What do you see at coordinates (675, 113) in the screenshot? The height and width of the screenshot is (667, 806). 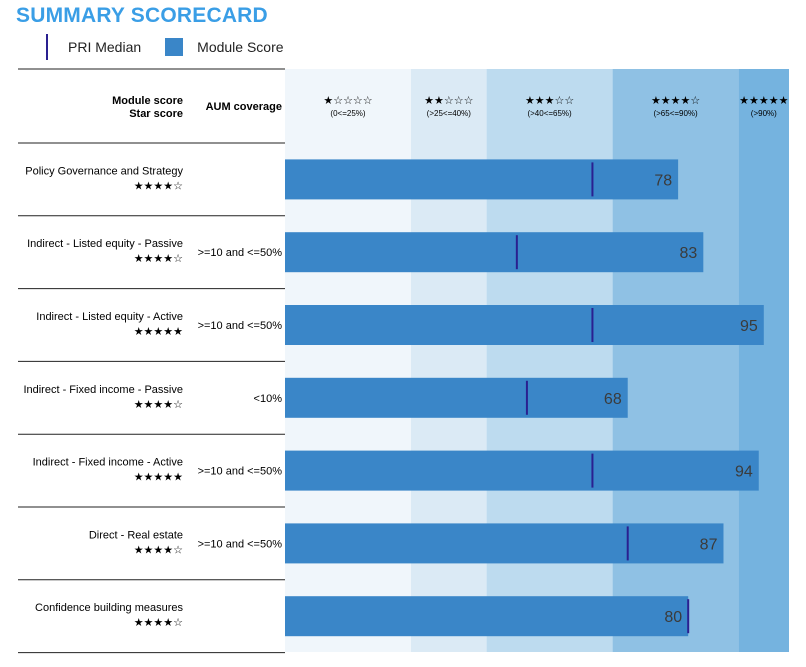 I see `band-range-4: (>65<=90%)` at bounding box center [675, 113].